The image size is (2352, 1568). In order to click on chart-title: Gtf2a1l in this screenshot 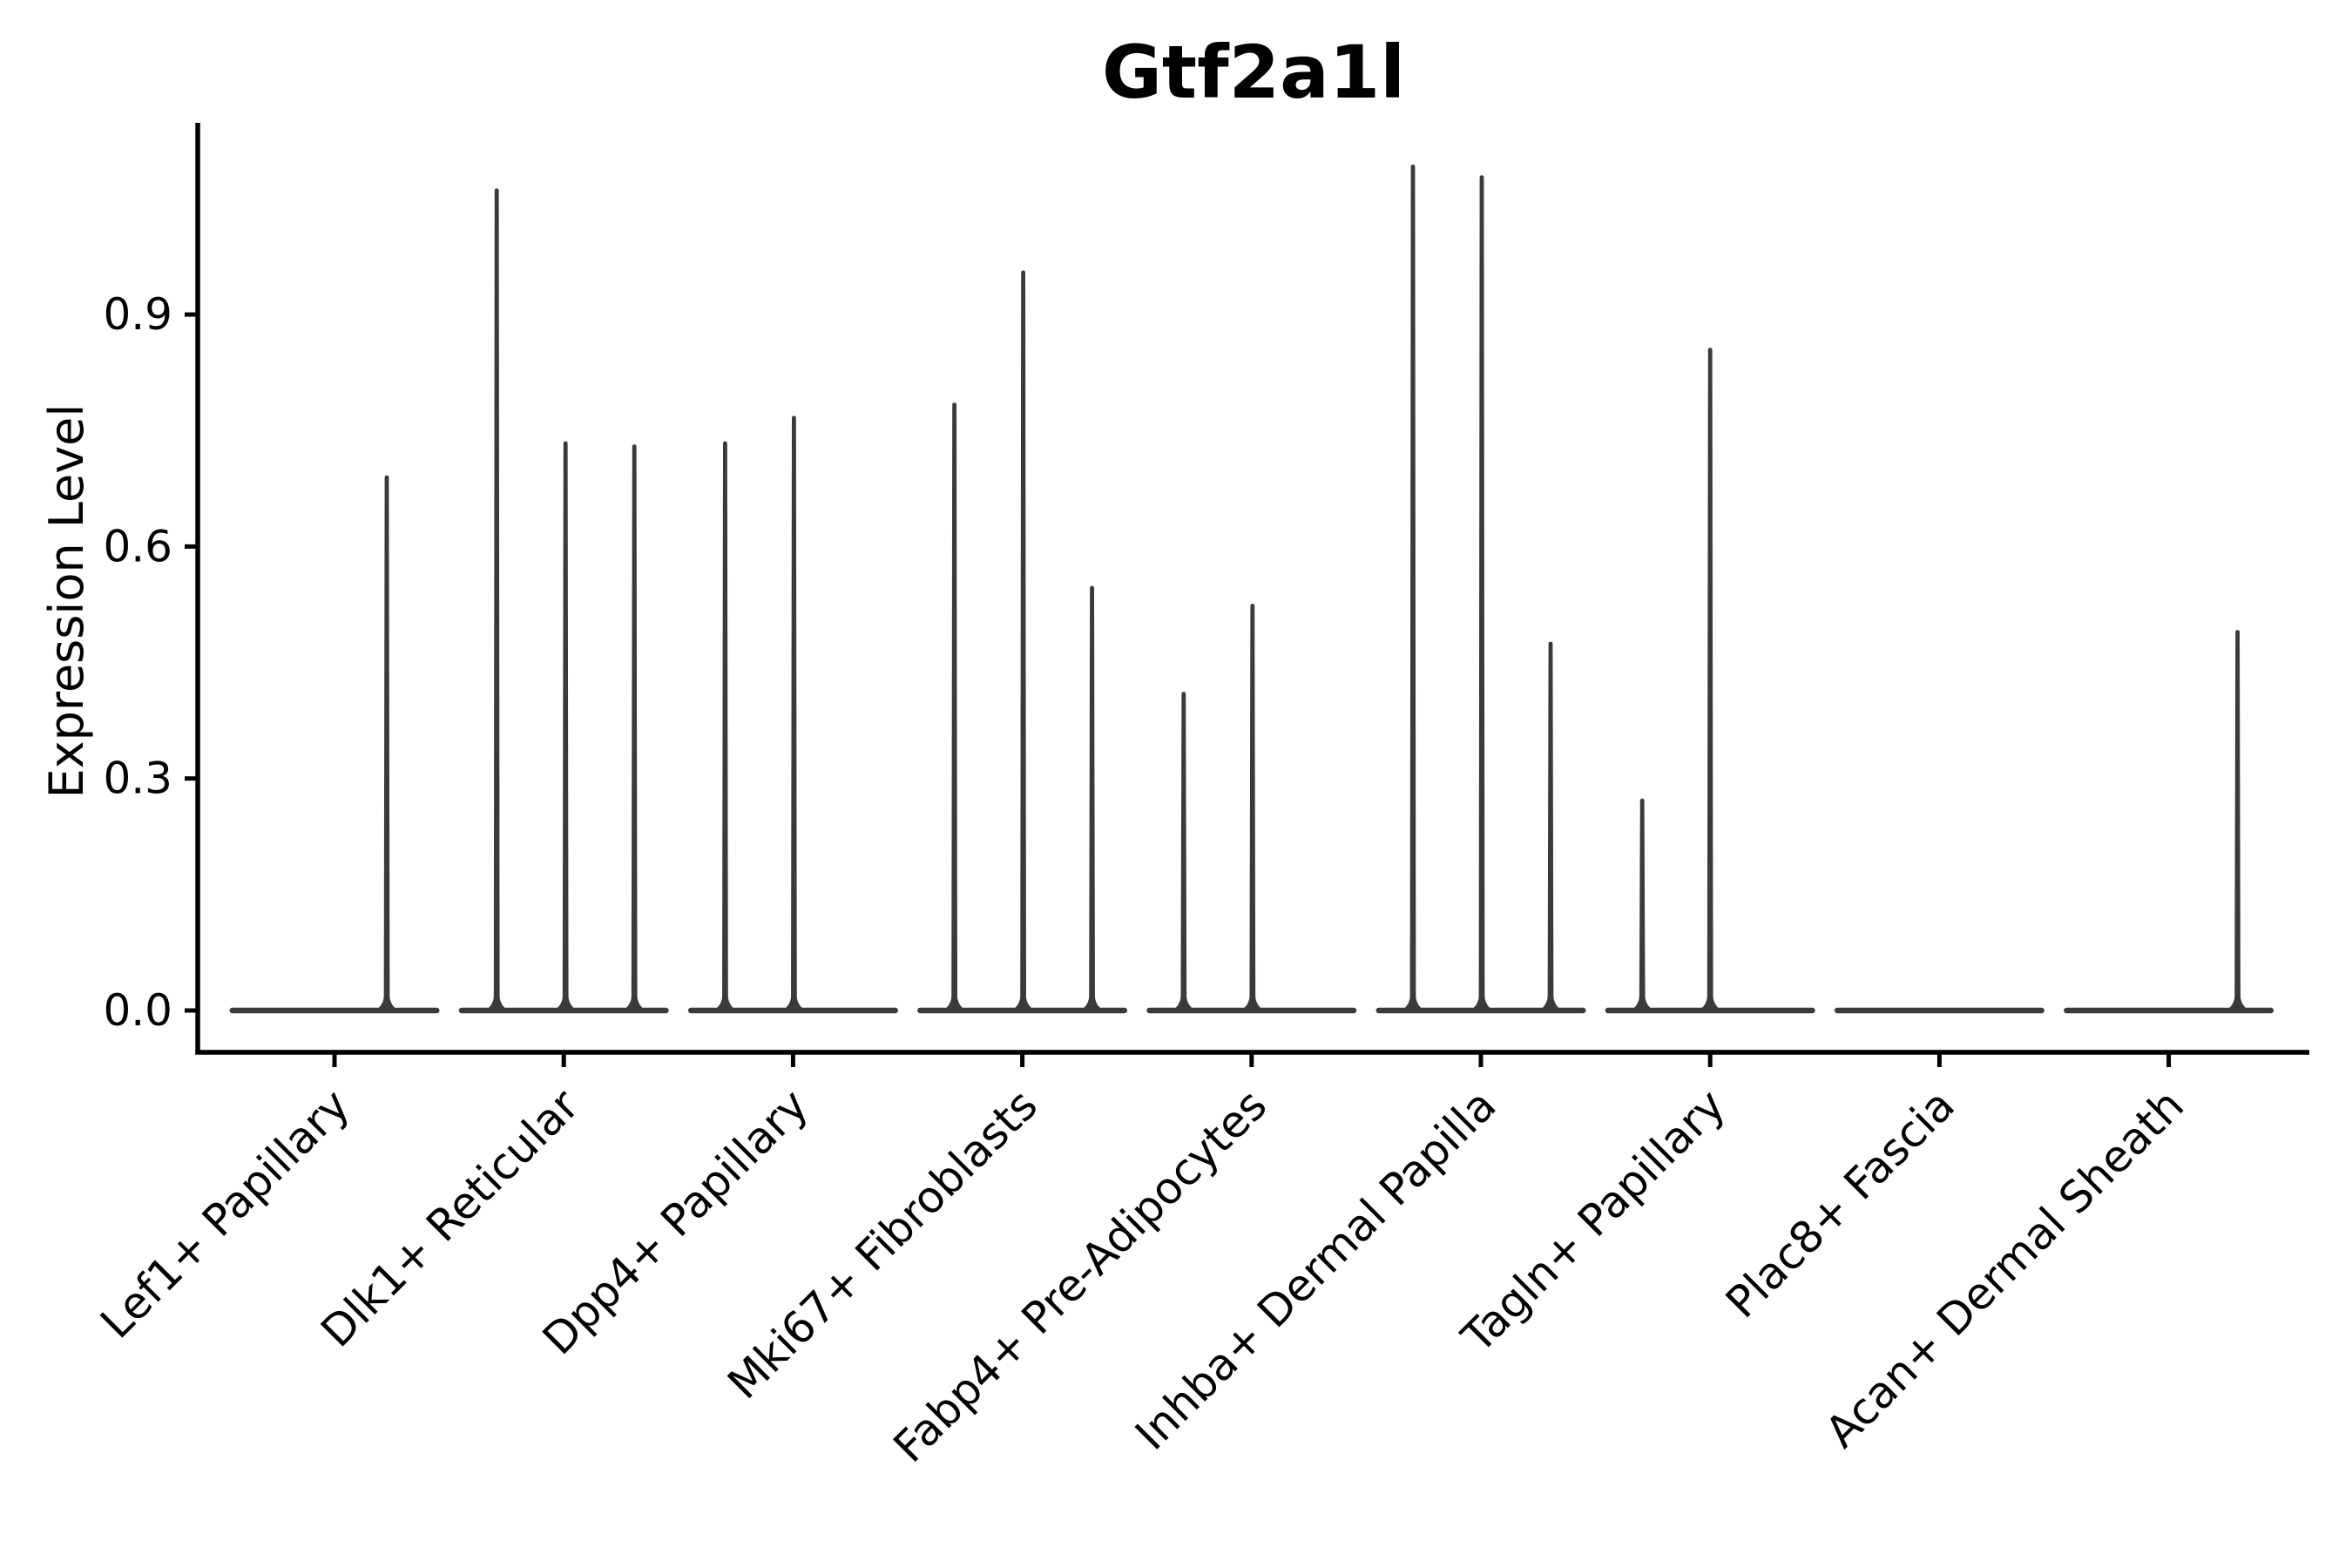, I will do `click(1253, 72)`.